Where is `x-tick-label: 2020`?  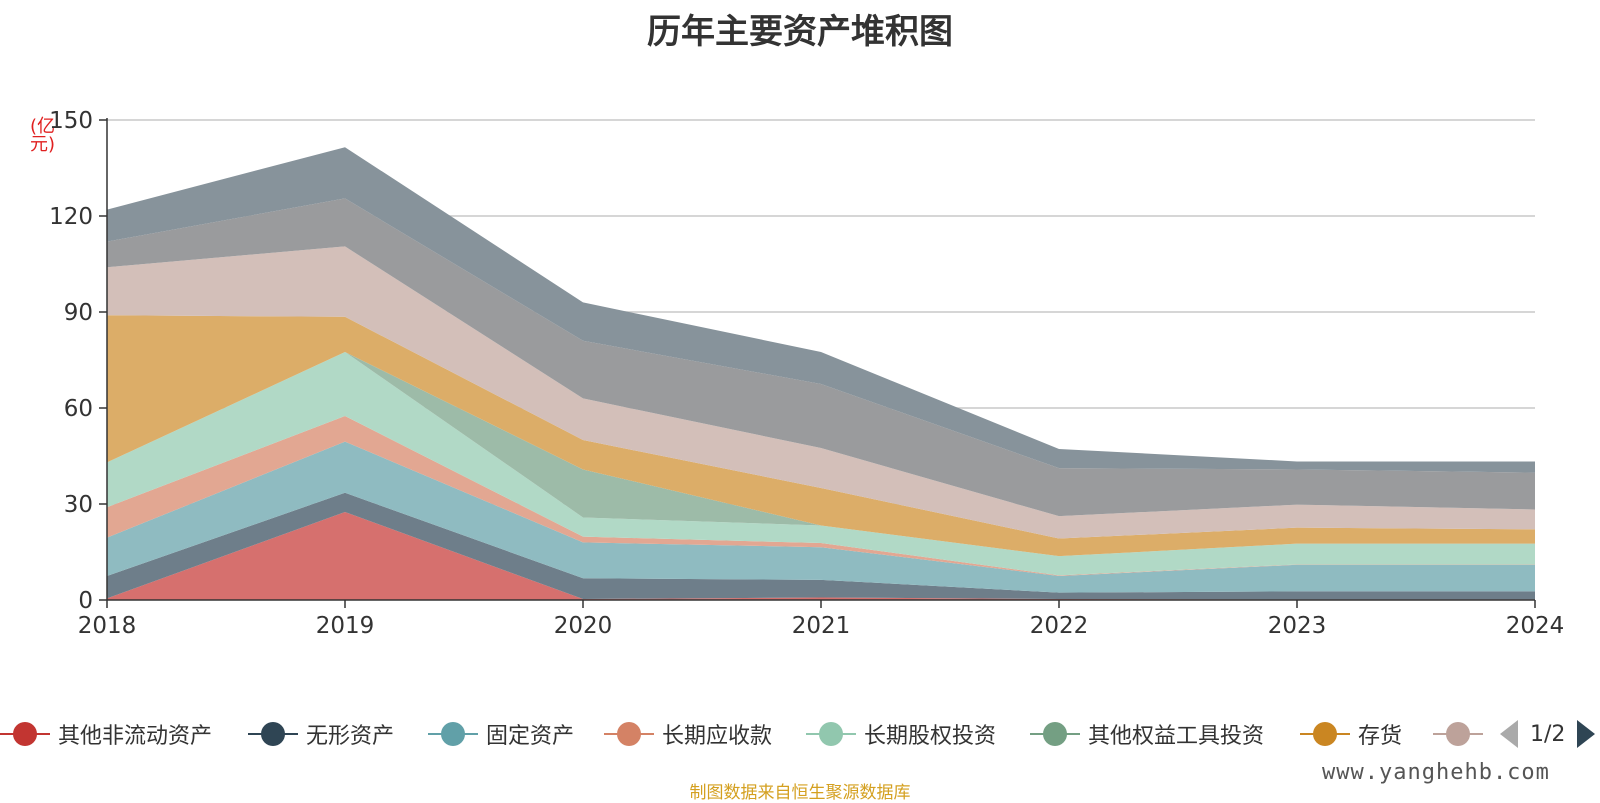
x-tick-label: 2020 is located at coordinates (583, 626).